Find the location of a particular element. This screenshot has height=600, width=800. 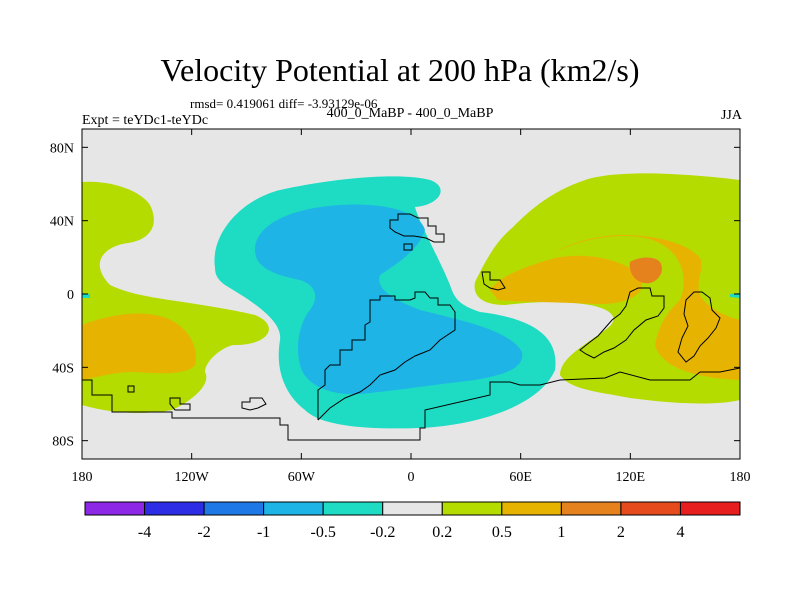

comparison-label: 400_0_MaBP - 400_0_MaBP is located at coordinates (410, 113).